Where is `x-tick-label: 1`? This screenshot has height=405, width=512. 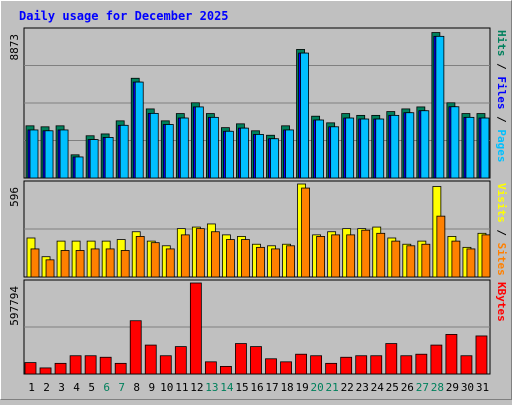
x-tick-label: 1 is located at coordinates (31, 387).